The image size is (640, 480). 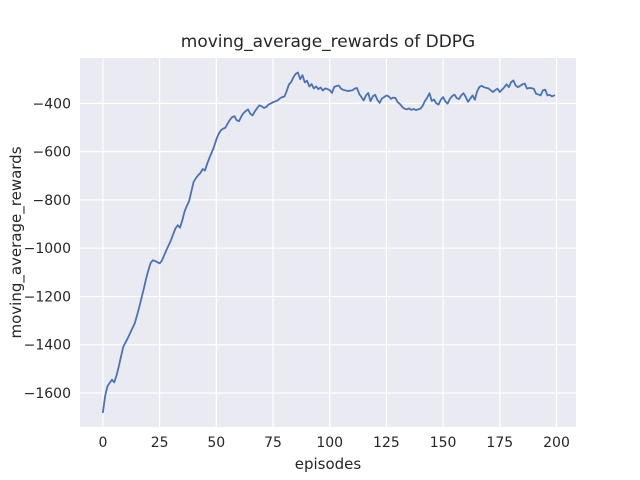 I want to click on chart-title: moving_average_rewards of DDPG, so click(x=328, y=42).